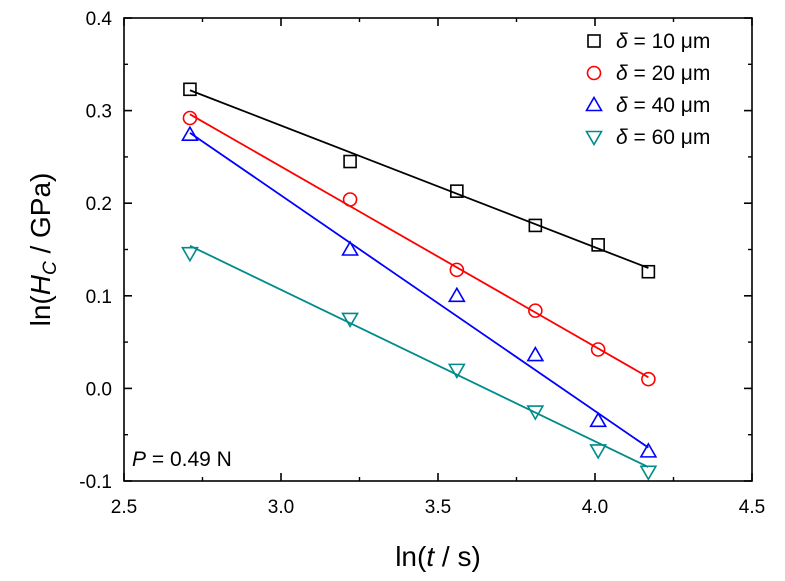  Describe the element at coordinates (669, 41) in the screenshot. I see `legend-value: = 10 μm` at that location.